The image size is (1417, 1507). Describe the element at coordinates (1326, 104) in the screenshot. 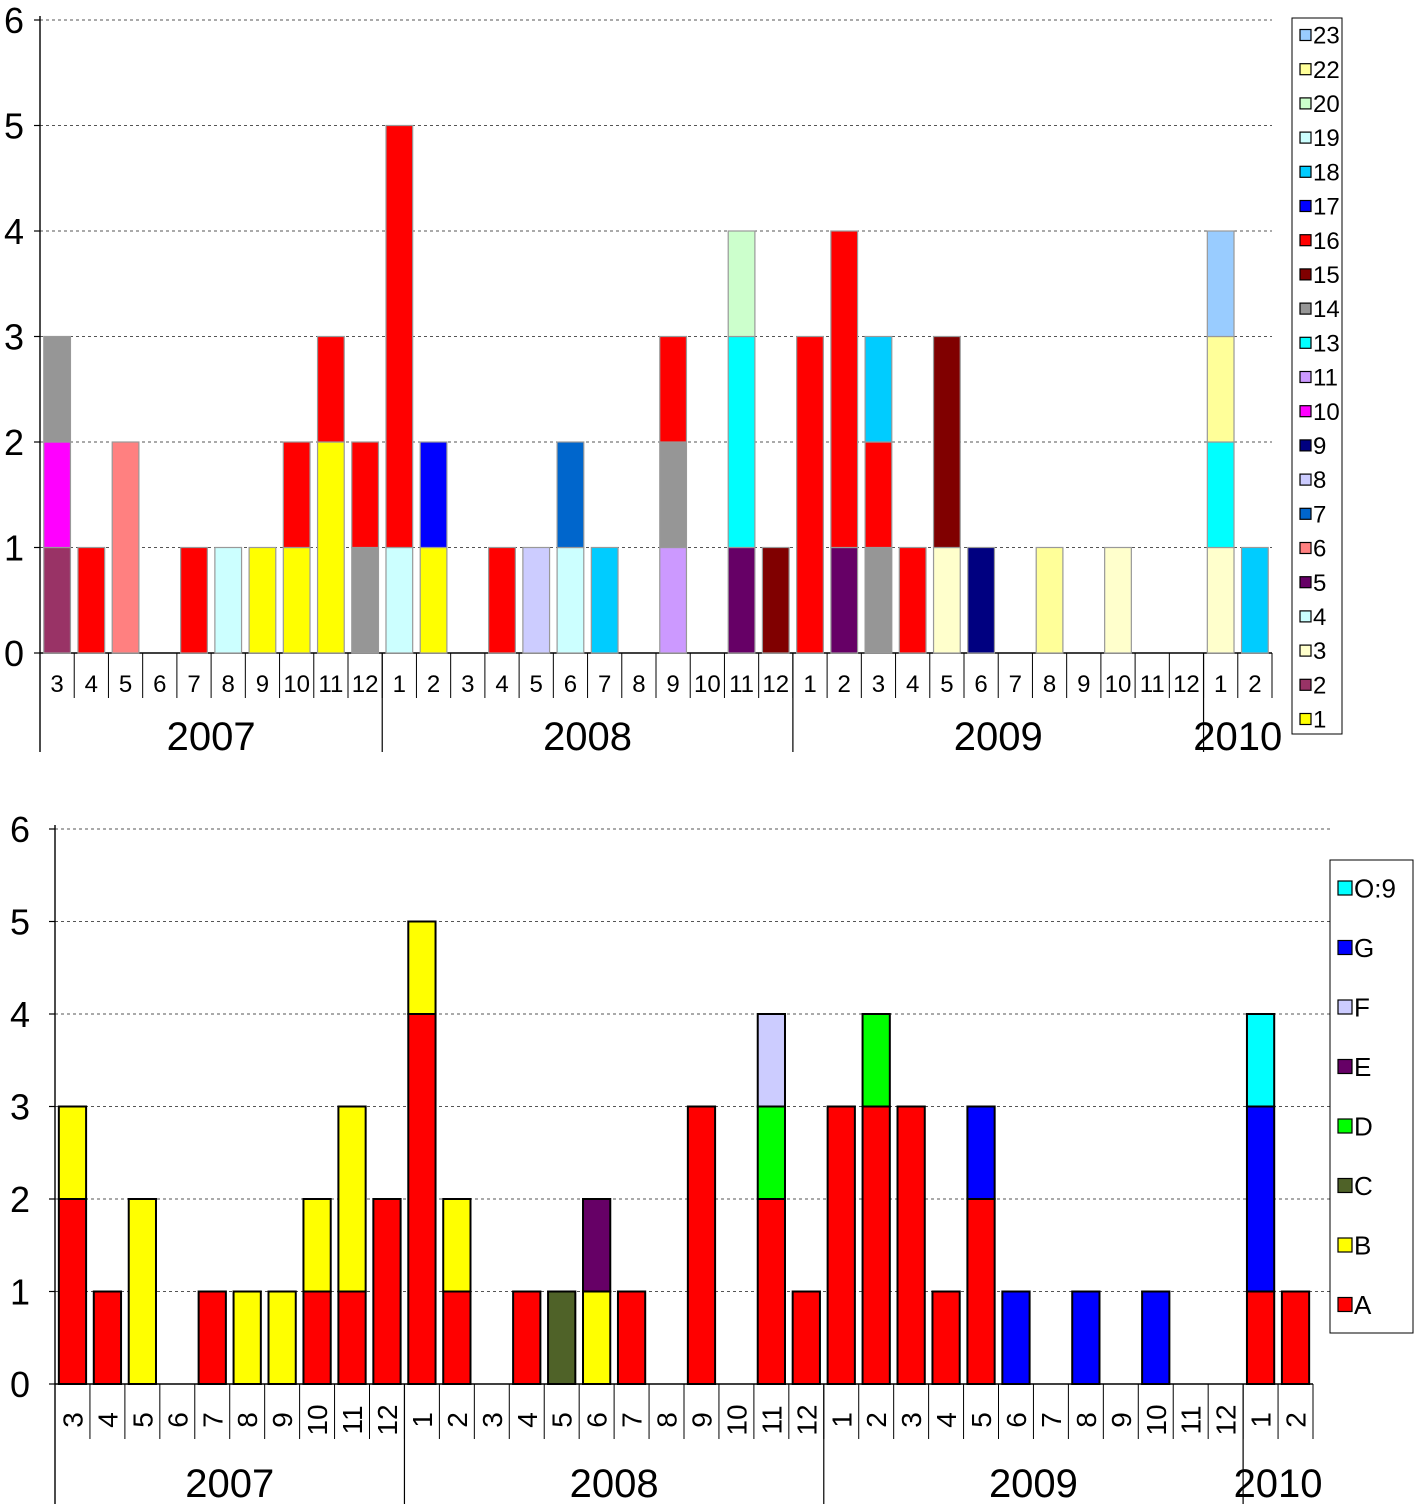

I see `legend-label-20: 20` at that location.